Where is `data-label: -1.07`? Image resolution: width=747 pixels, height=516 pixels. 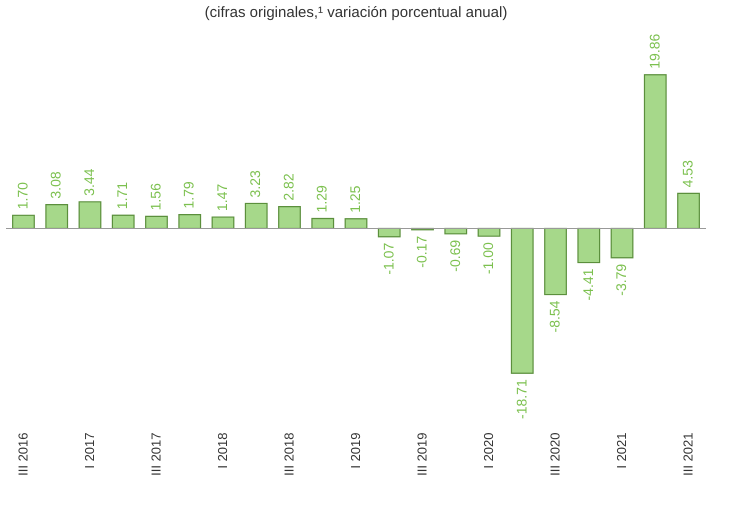 data-label: -1.07 is located at coordinates (388, 258).